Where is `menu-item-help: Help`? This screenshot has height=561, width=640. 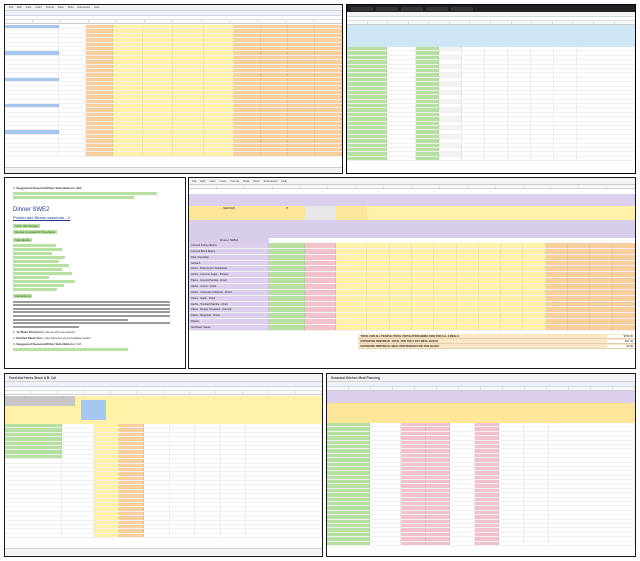 menu-item-help: Help is located at coordinates (284, 181).